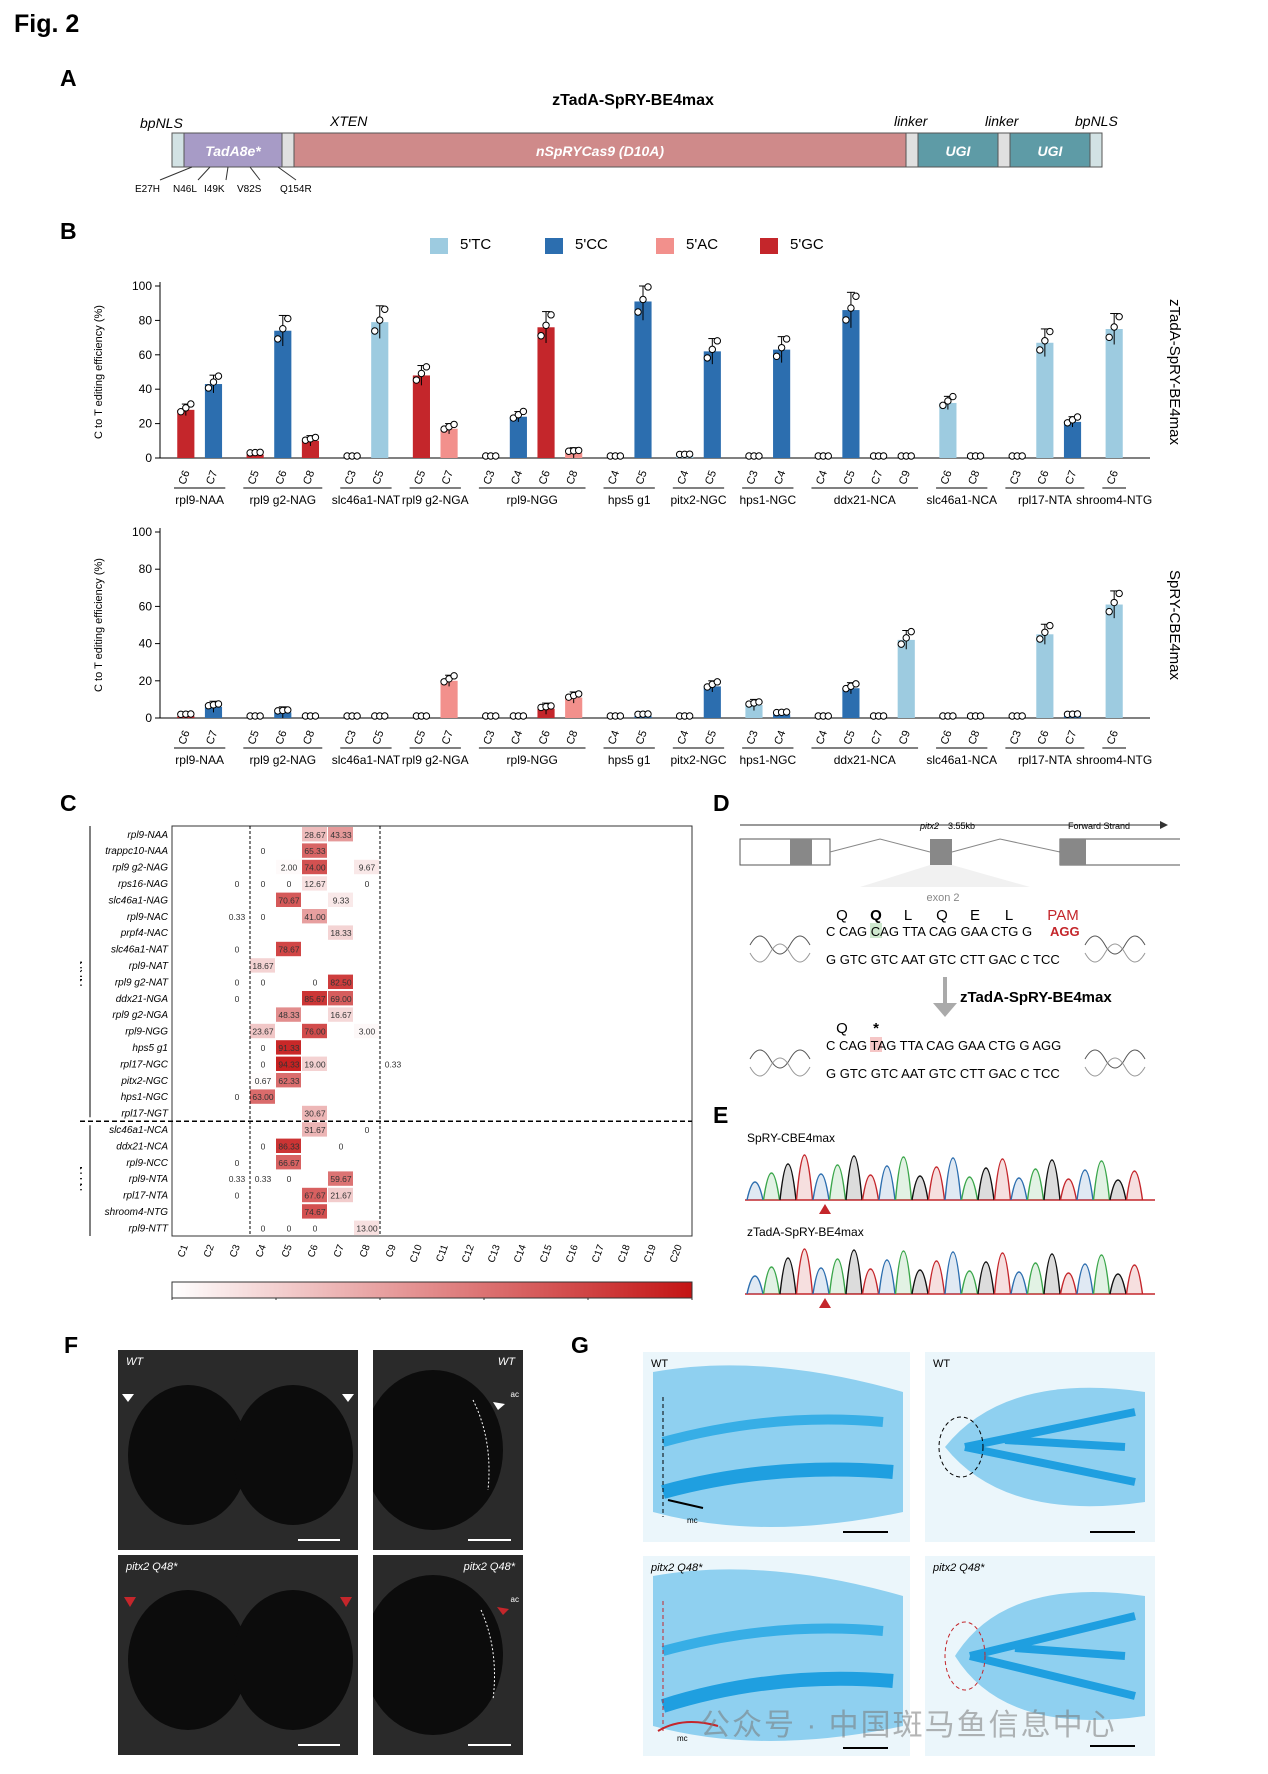  Describe the element at coordinates (1071, 477) in the screenshot. I see `x-tick-label: C7` at that location.